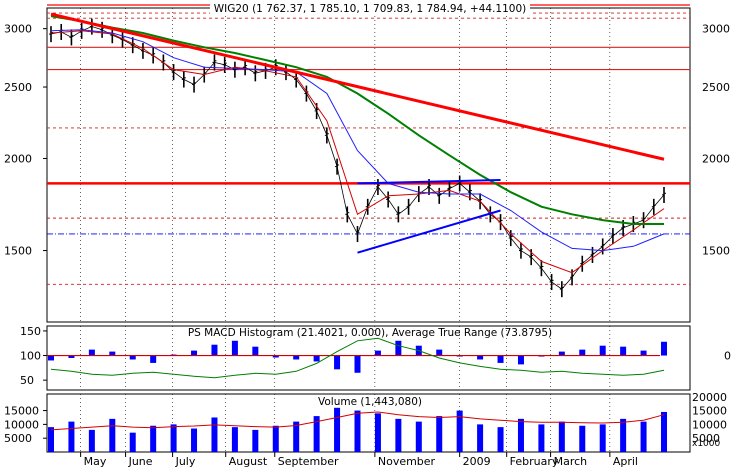 Image resolution: width=736 pixels, height=472 pixels. Describe the element at coordinates (18, 87) in the screenshot. I see `price-y-tick-label: 2500` at that location.